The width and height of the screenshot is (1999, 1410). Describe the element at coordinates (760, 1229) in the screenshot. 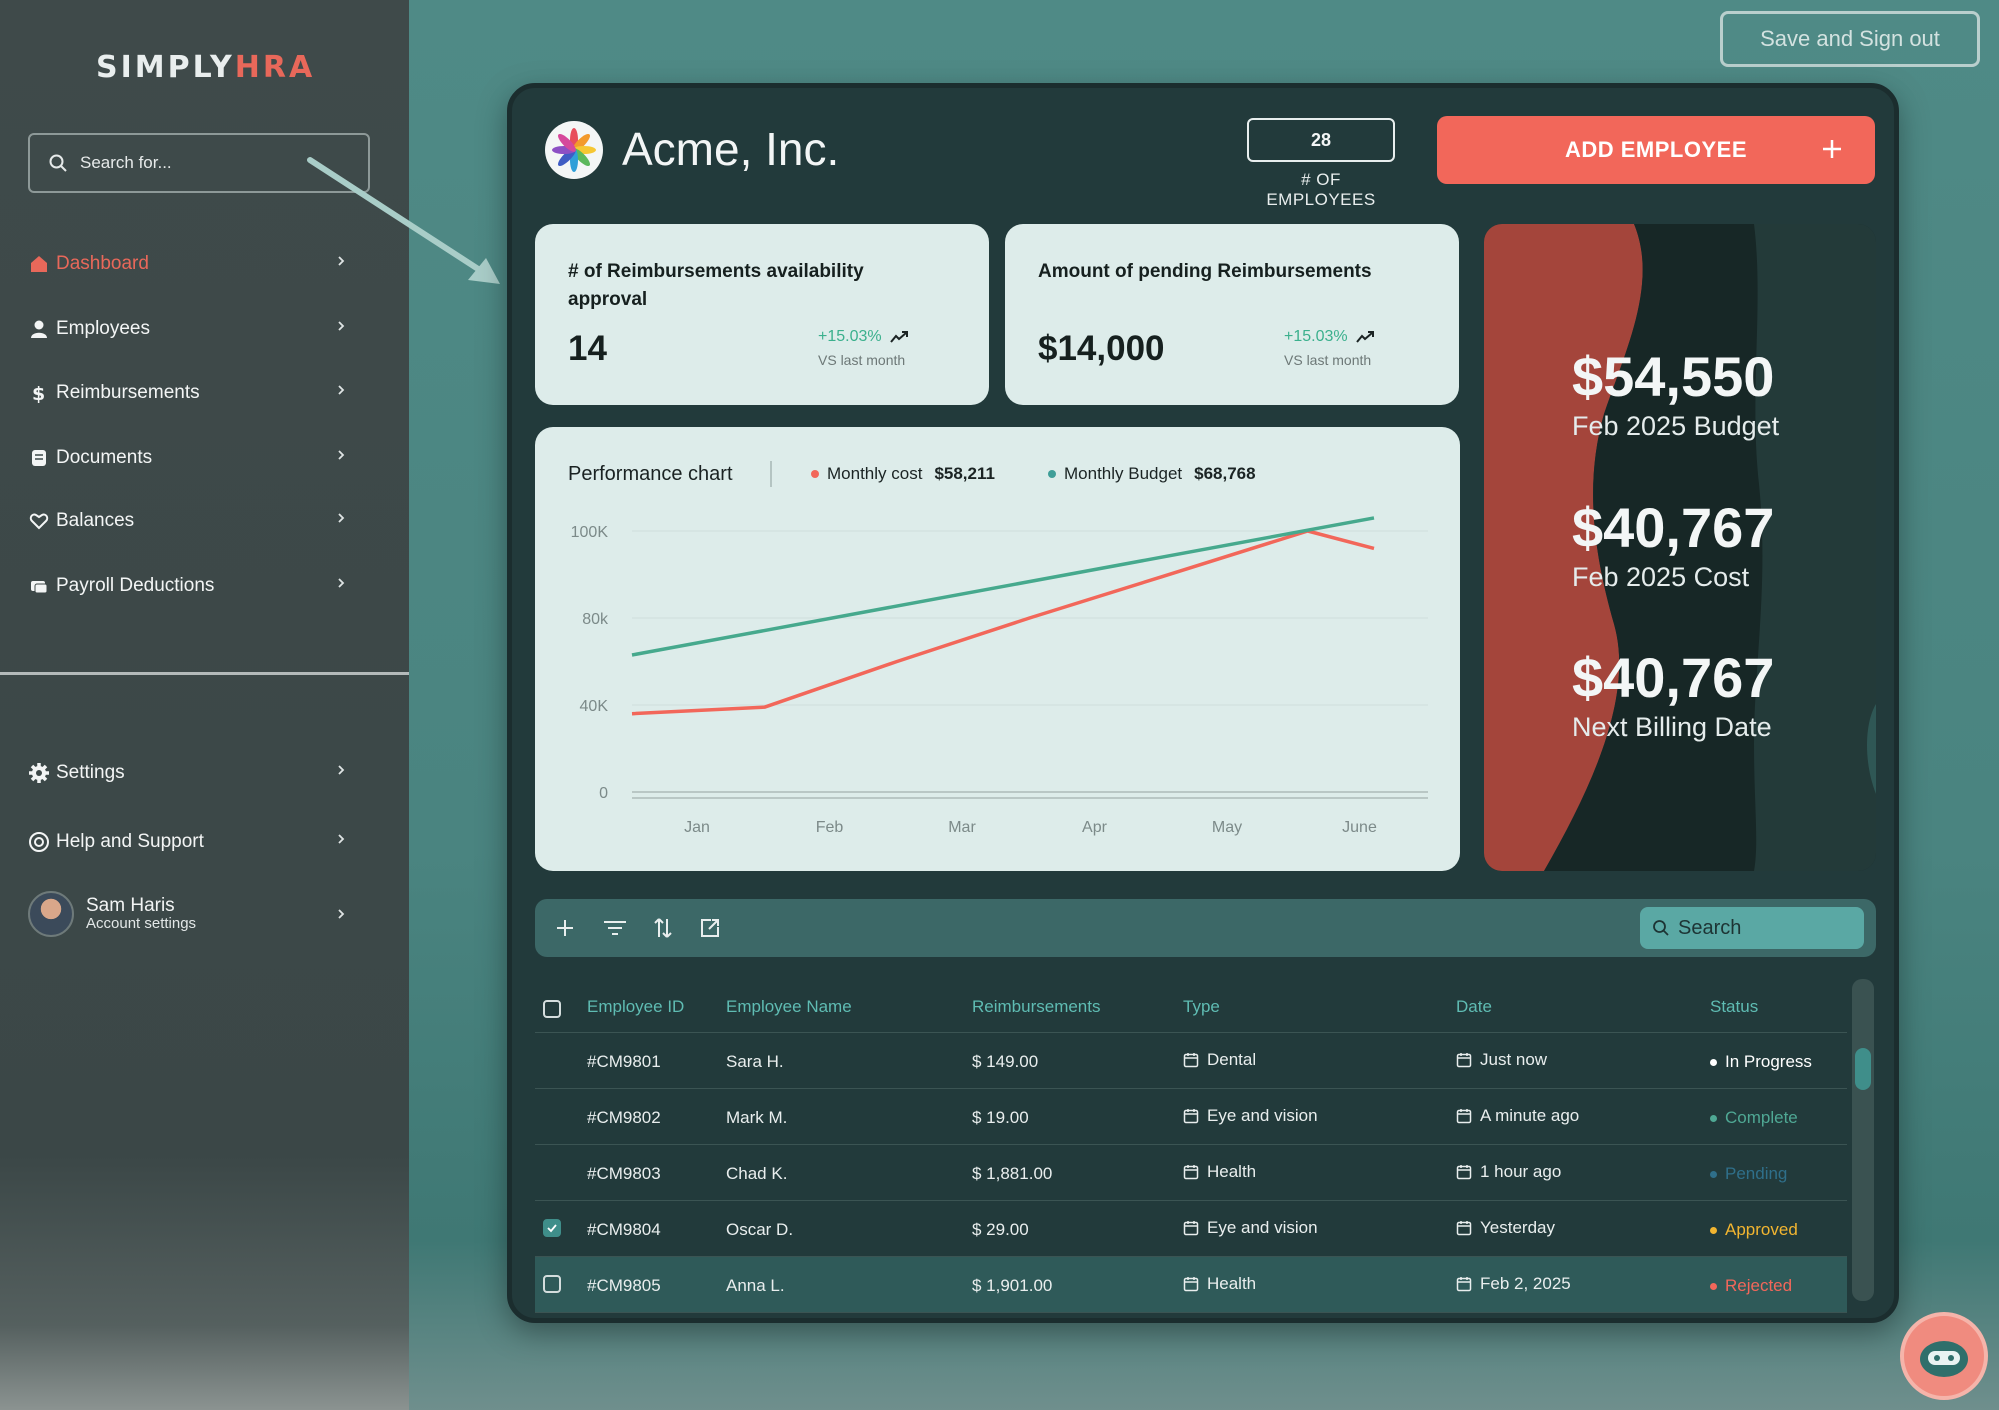

I see `cell-employee-name: Oscar D.` at that location.